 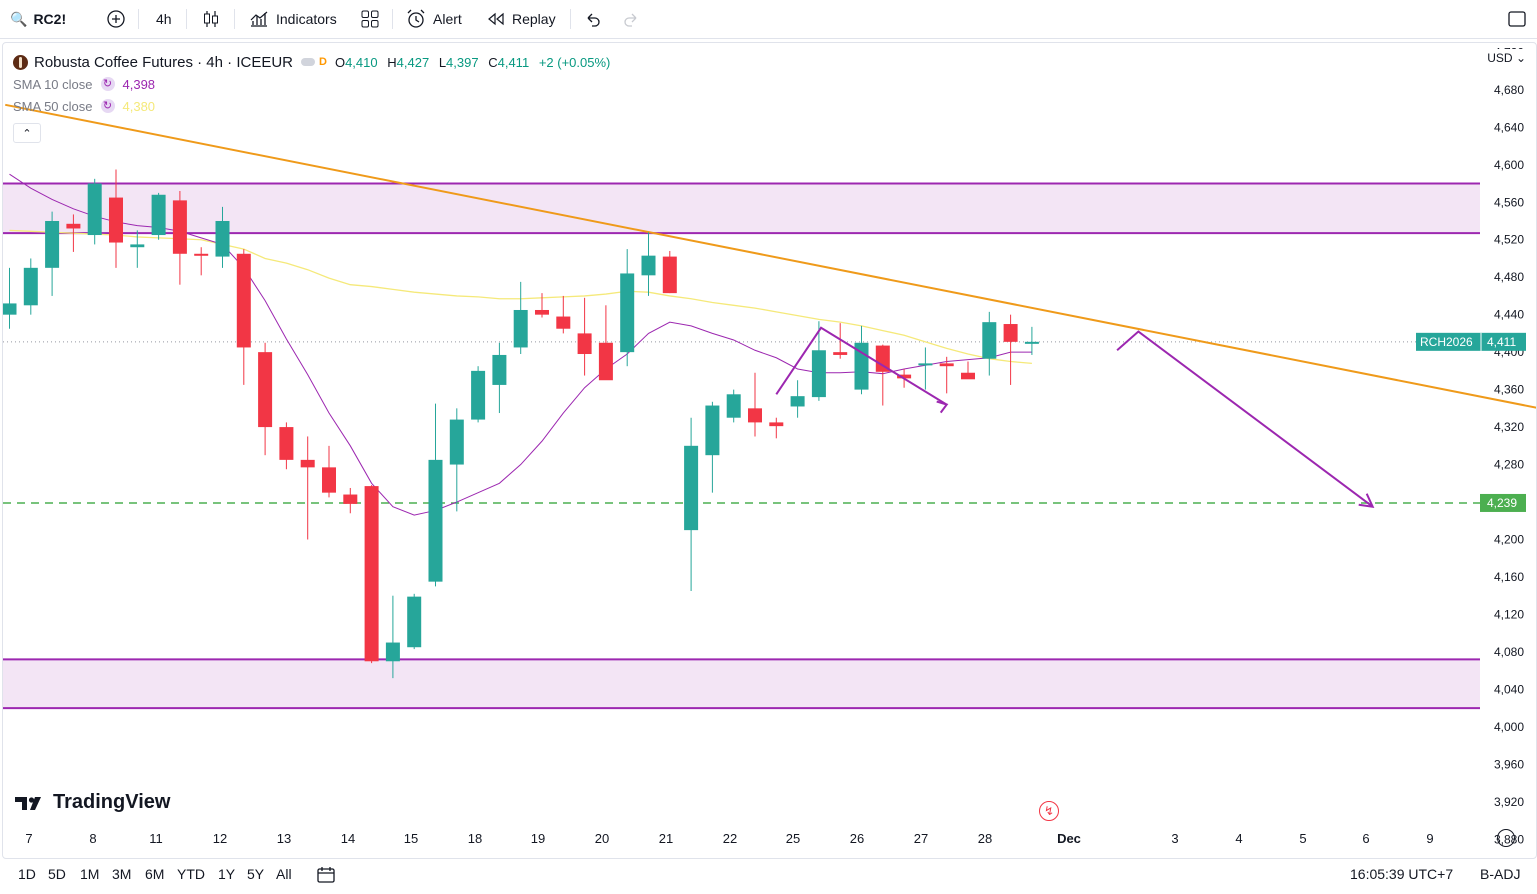 I want to click on target-price-tag, so click(x=1503, y=502).